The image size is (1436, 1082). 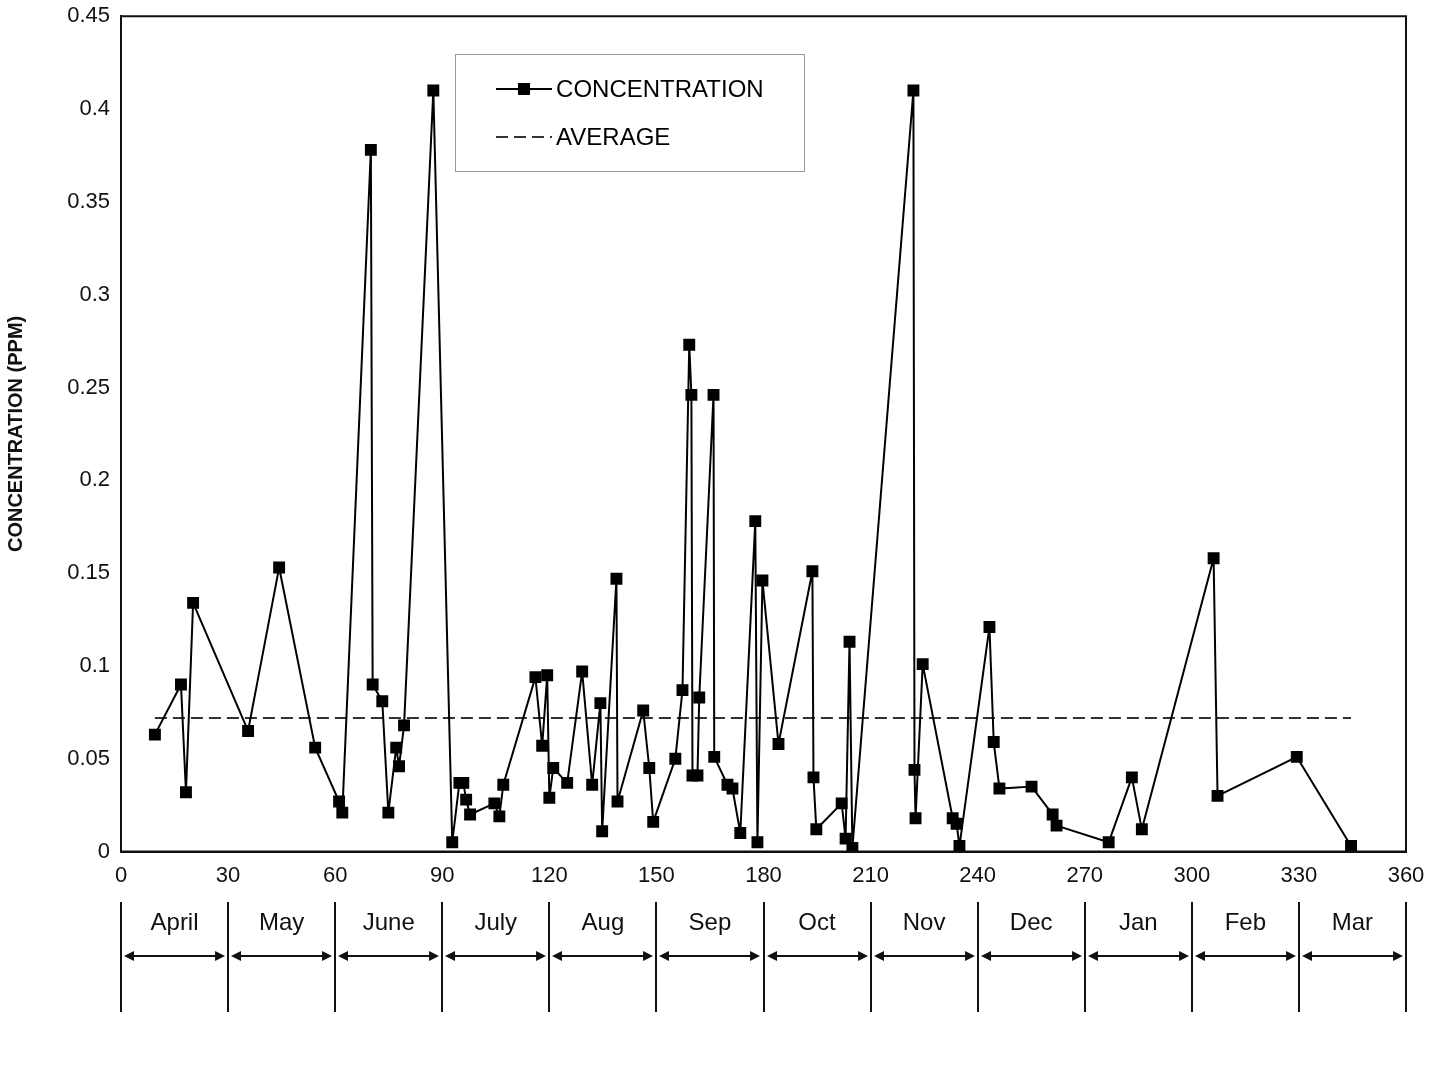 I want to click on y-tick-label: 0, so click(x=103, y=850).